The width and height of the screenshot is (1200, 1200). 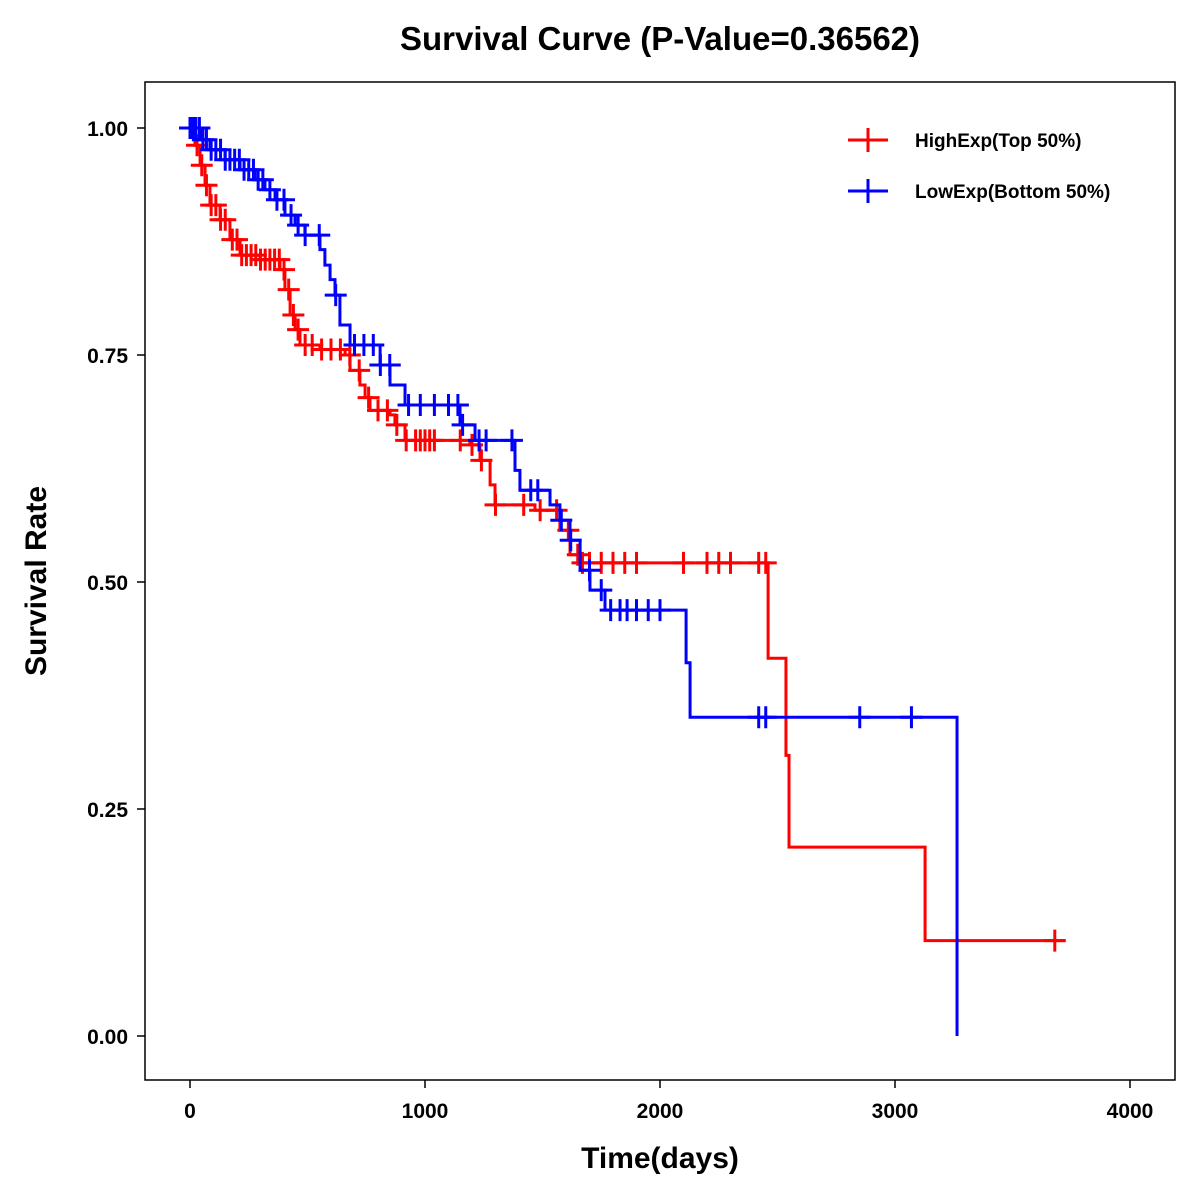 I want to click on x-tick-label: 2000, so click(x=660, y=1111).